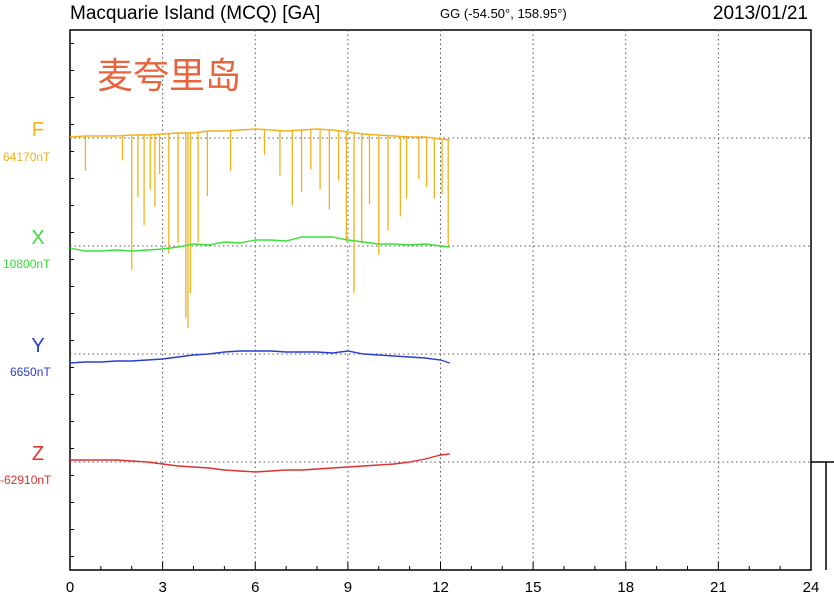 This screenshot has height=595, width=834. Describe the element at coordinates (27, 157) in the screenshot. I see `series-baseline-f: 64170nT` at that location.